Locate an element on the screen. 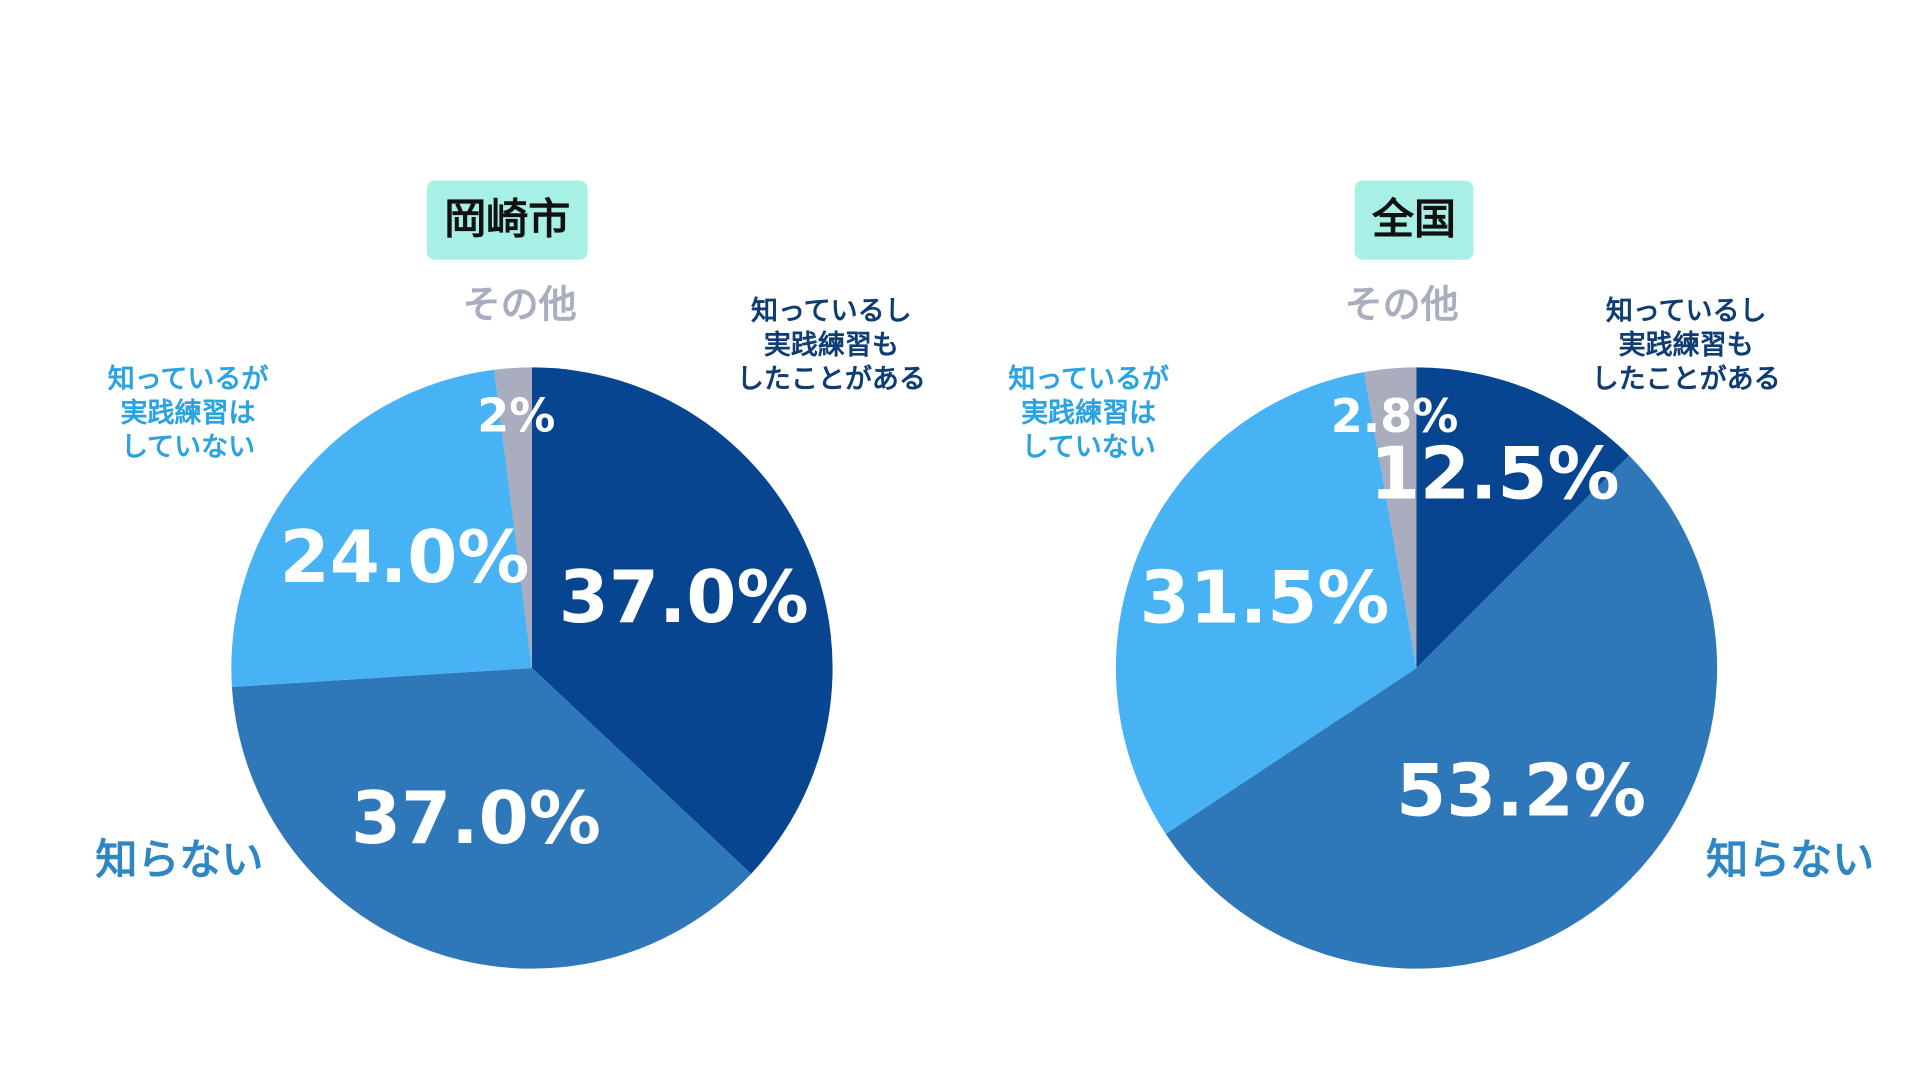 The image size is (1920, 1080). chart-title: 岡崎市 is located at coordinates (507, 219).